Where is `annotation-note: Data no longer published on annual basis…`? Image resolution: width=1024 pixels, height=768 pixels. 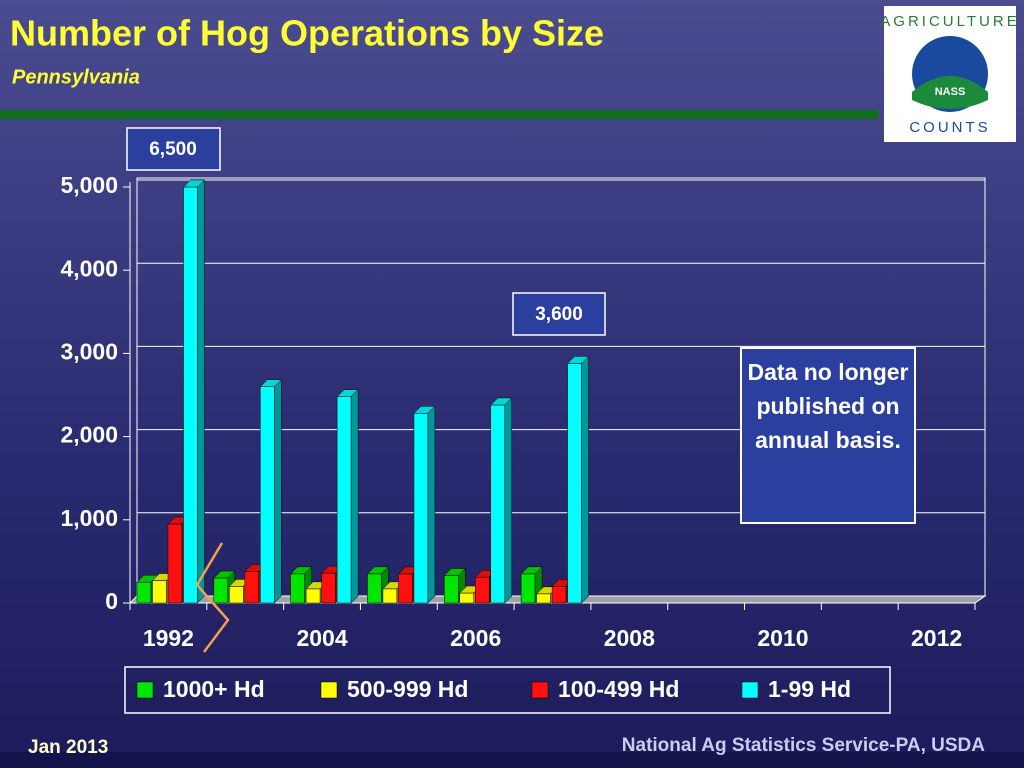 annotation-note: Data no longer published on annual basis… is located at coordinates (828, 435).